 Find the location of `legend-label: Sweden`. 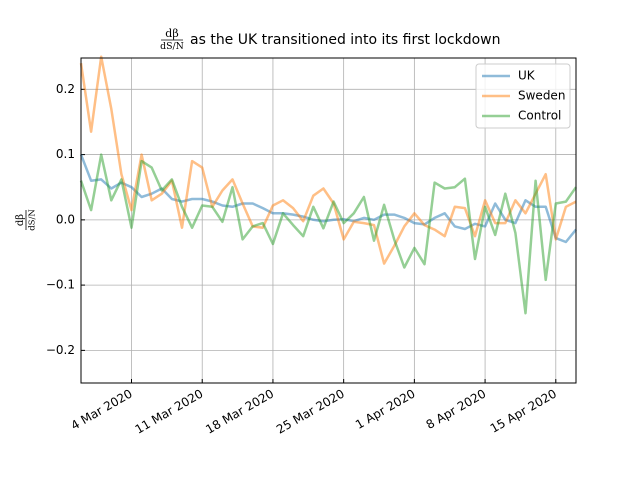

legend-label: Sweden is located at coordinates (541, 96).